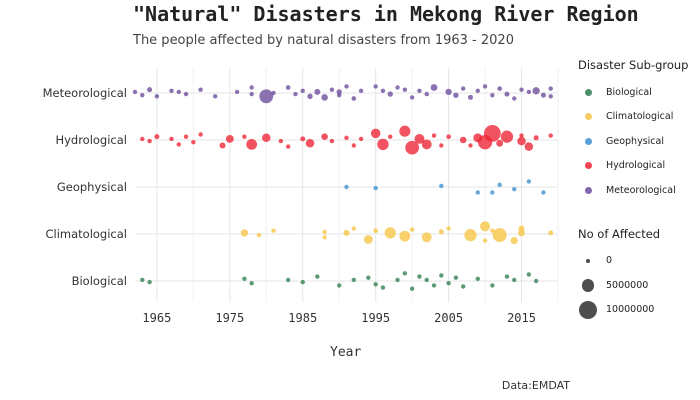  Describe the element at coordinates (630, 310) in the screenshot. I see `size-legend-label: 10000000` at that location.